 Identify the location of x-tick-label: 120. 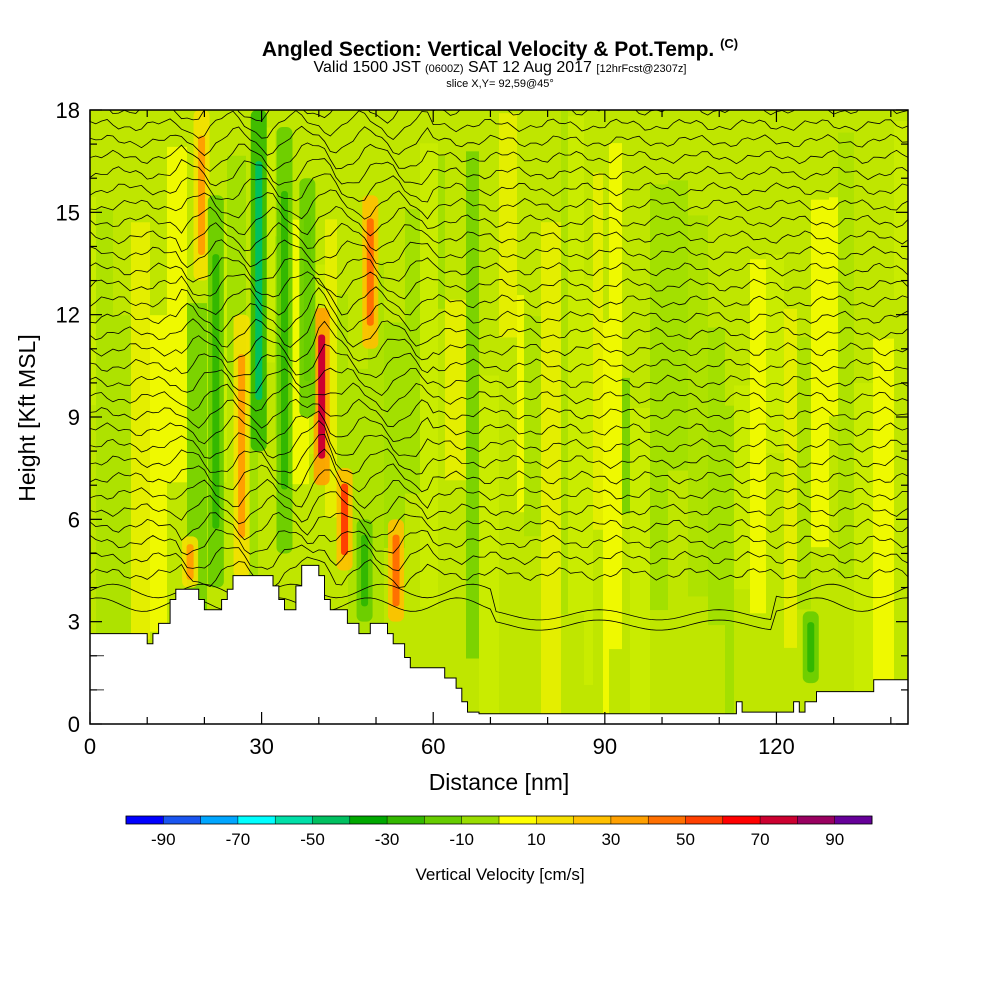
(776, 746).